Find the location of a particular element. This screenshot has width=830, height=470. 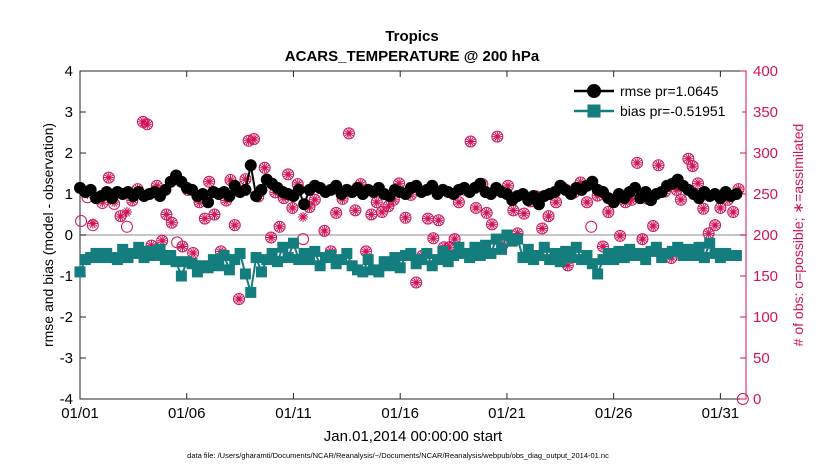

y-right-tick-label: 0 is located at coordinates (757, 399).